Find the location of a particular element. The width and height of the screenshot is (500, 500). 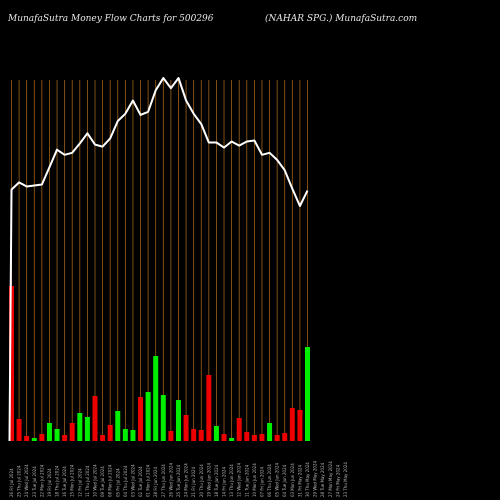

x-tick-label: 02 Tue Jul 2024 is located at coordinates (140, 481).